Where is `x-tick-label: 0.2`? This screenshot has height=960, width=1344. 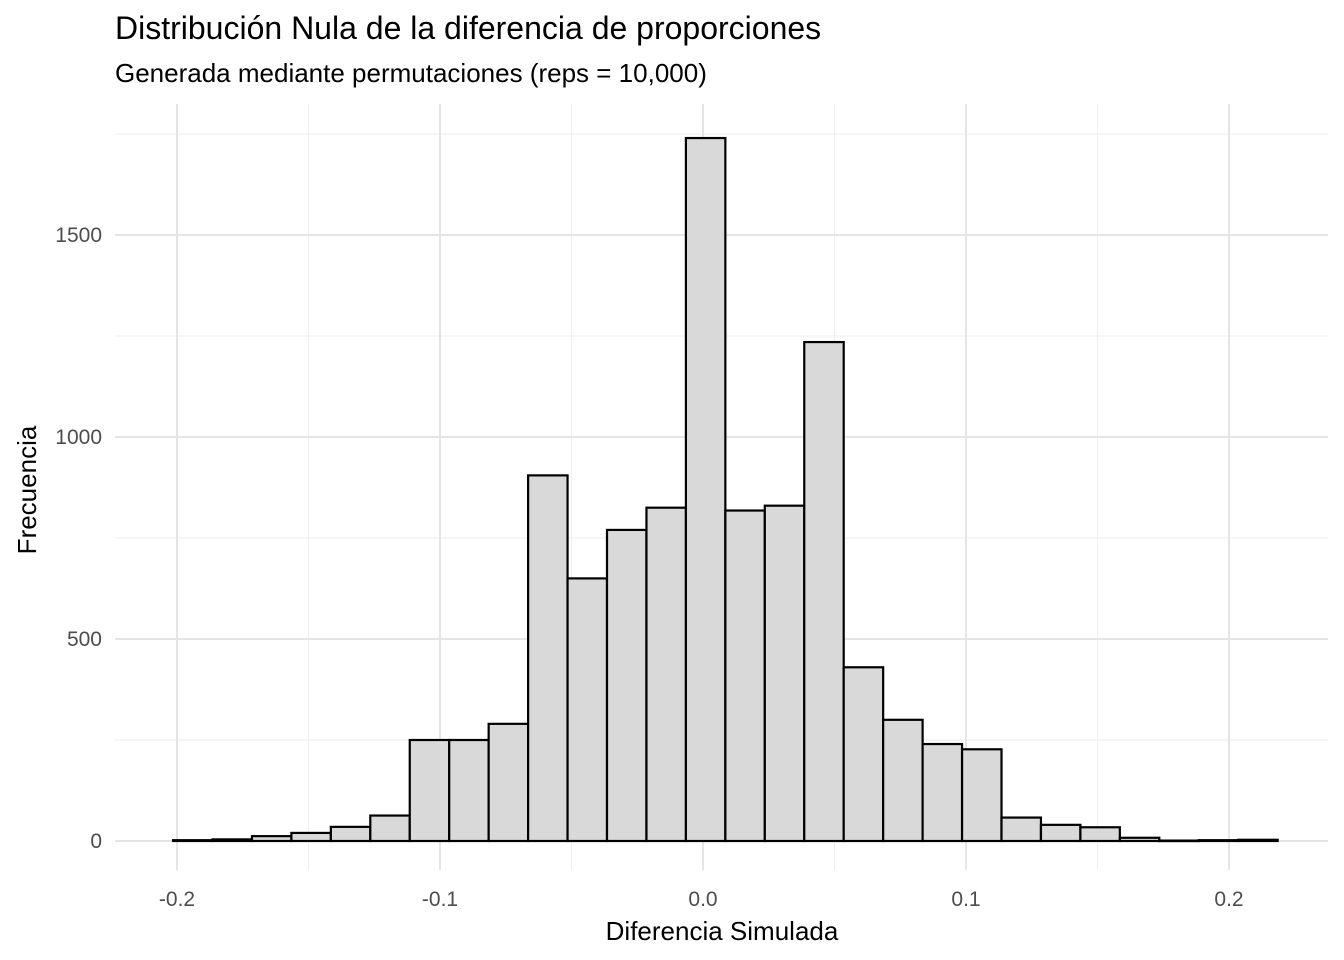 x-tick-label: 0.2 is located at coordinates (1228, 899).